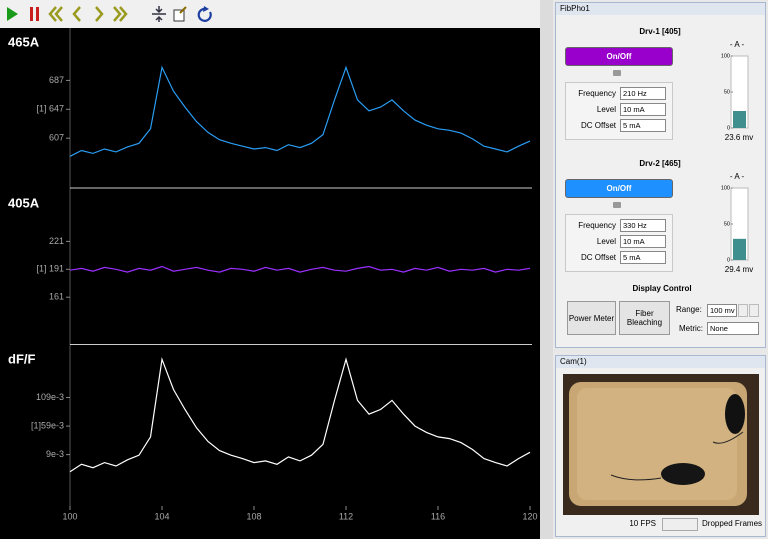 The height and width of the screenshot is (539, 768). What do you see at coordinates (591, 318) in the screenshot?
I see `power-meter-button: Power Meter` at bounding box center [591, 318].